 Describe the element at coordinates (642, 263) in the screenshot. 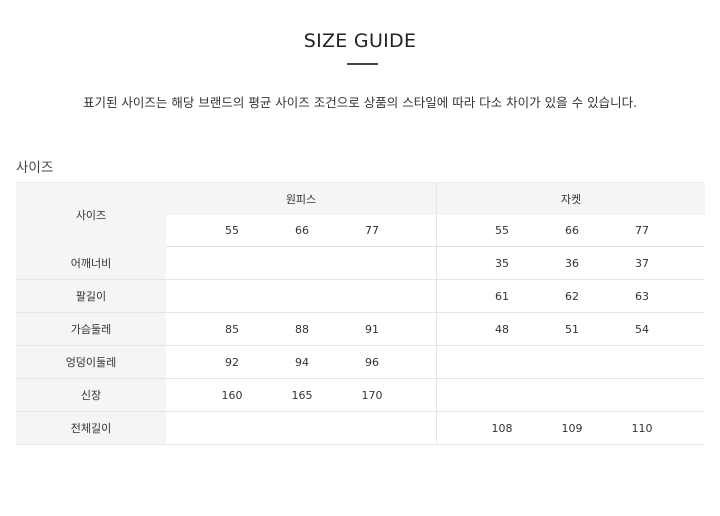

I see `table-cell: 37` at that location.